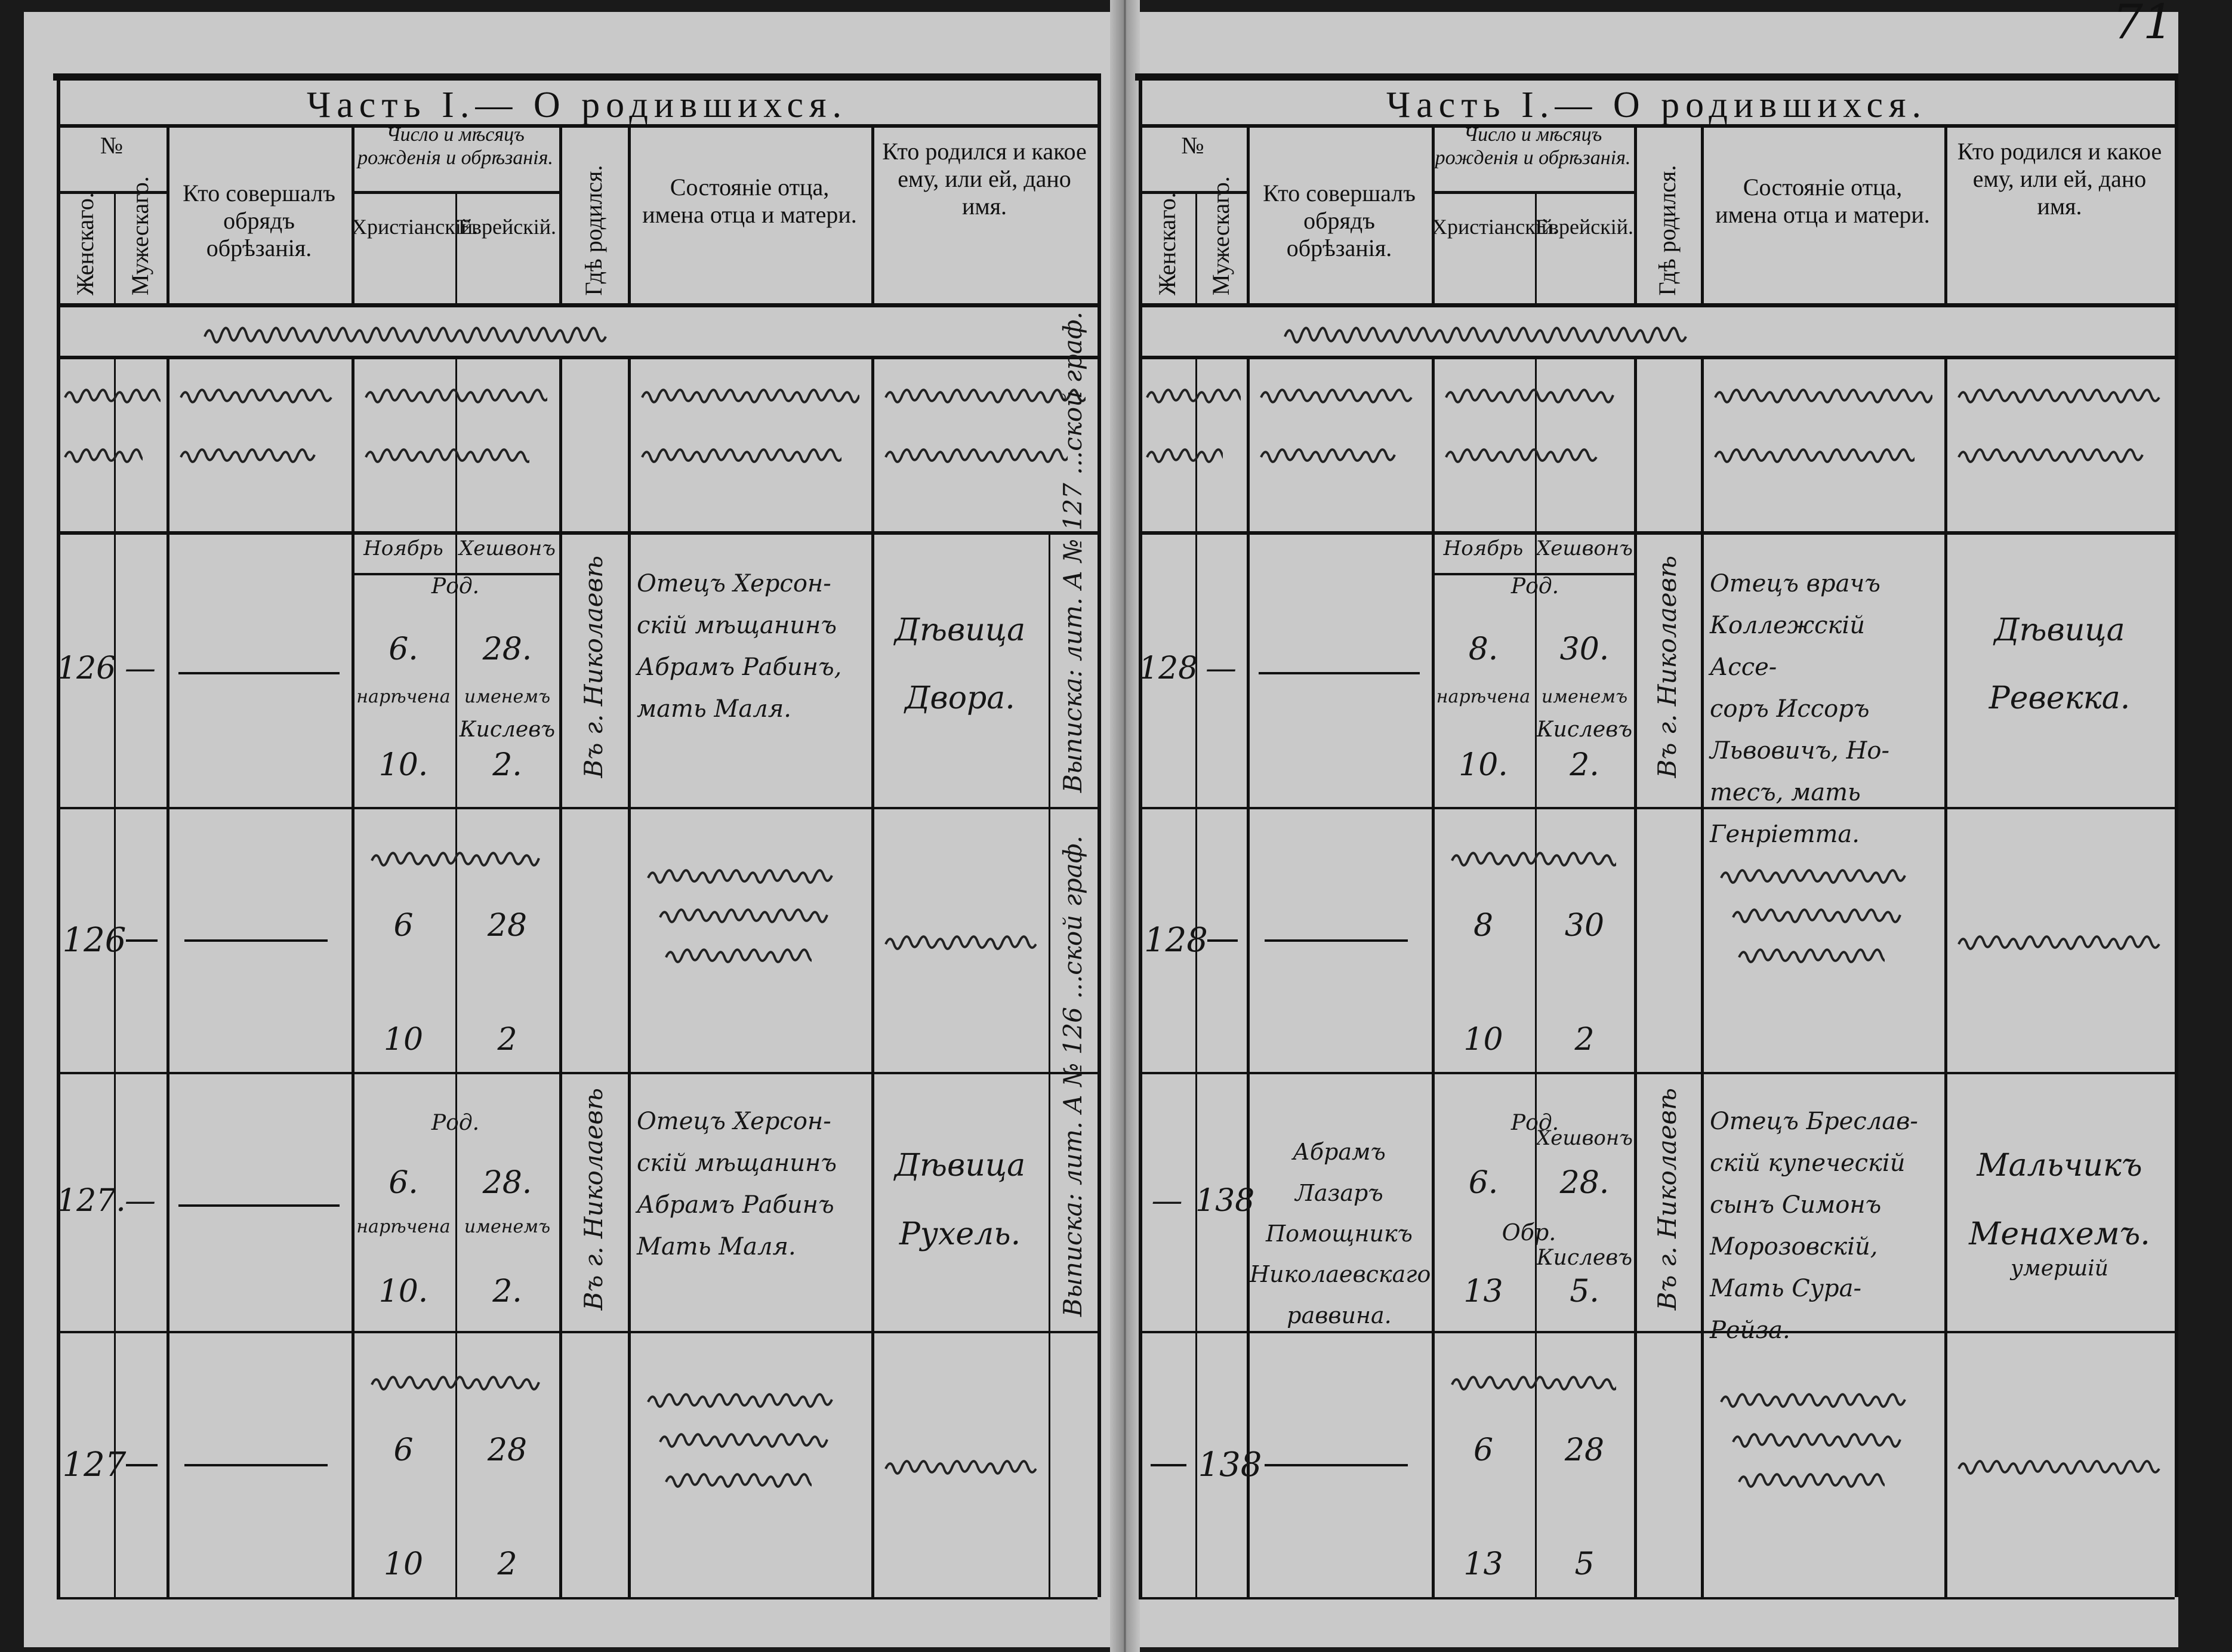 Image resolution: width=2232 pixels, height=1652 pixels. Describe the element at coordinates (455, 1123) in the screenshot. I see `record-birth-label: Род.` at that location.